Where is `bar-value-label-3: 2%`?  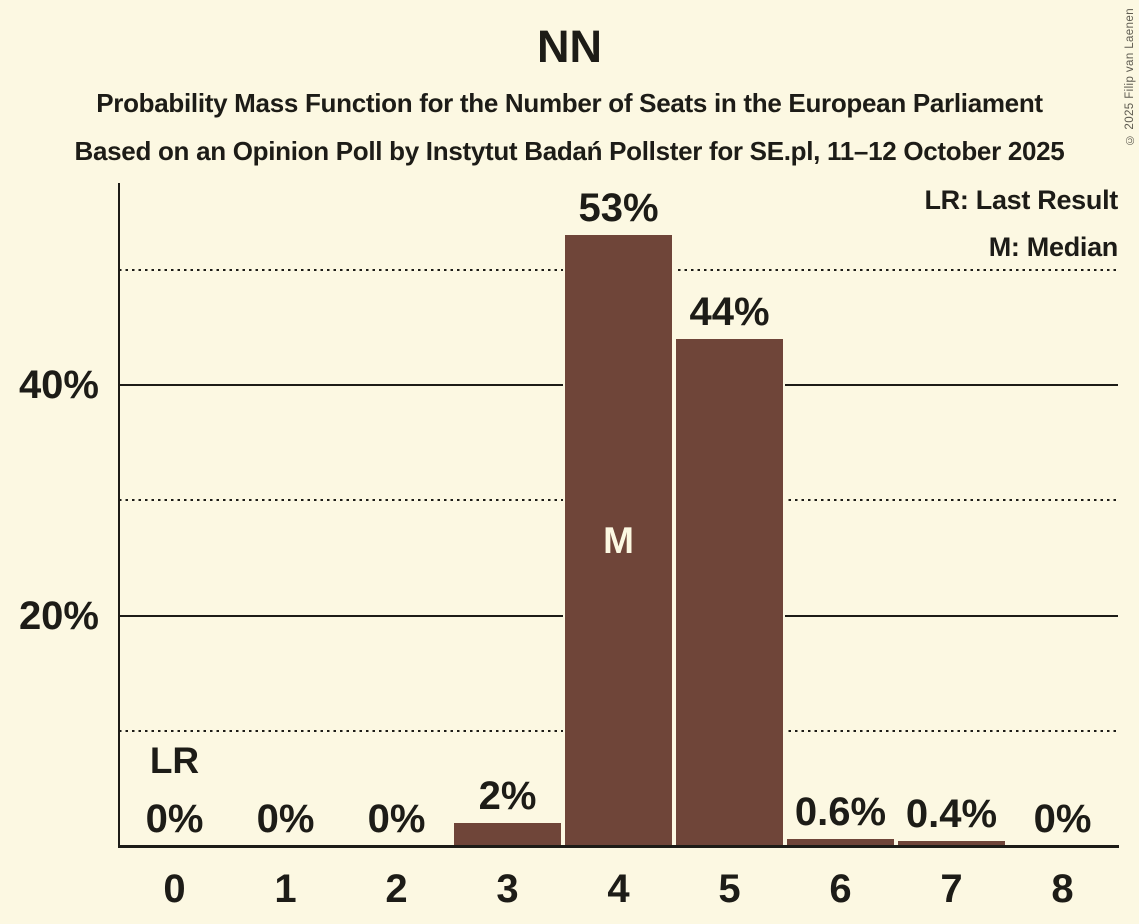
bar-value-label-3: 2% is located at coordinates (507, 796).